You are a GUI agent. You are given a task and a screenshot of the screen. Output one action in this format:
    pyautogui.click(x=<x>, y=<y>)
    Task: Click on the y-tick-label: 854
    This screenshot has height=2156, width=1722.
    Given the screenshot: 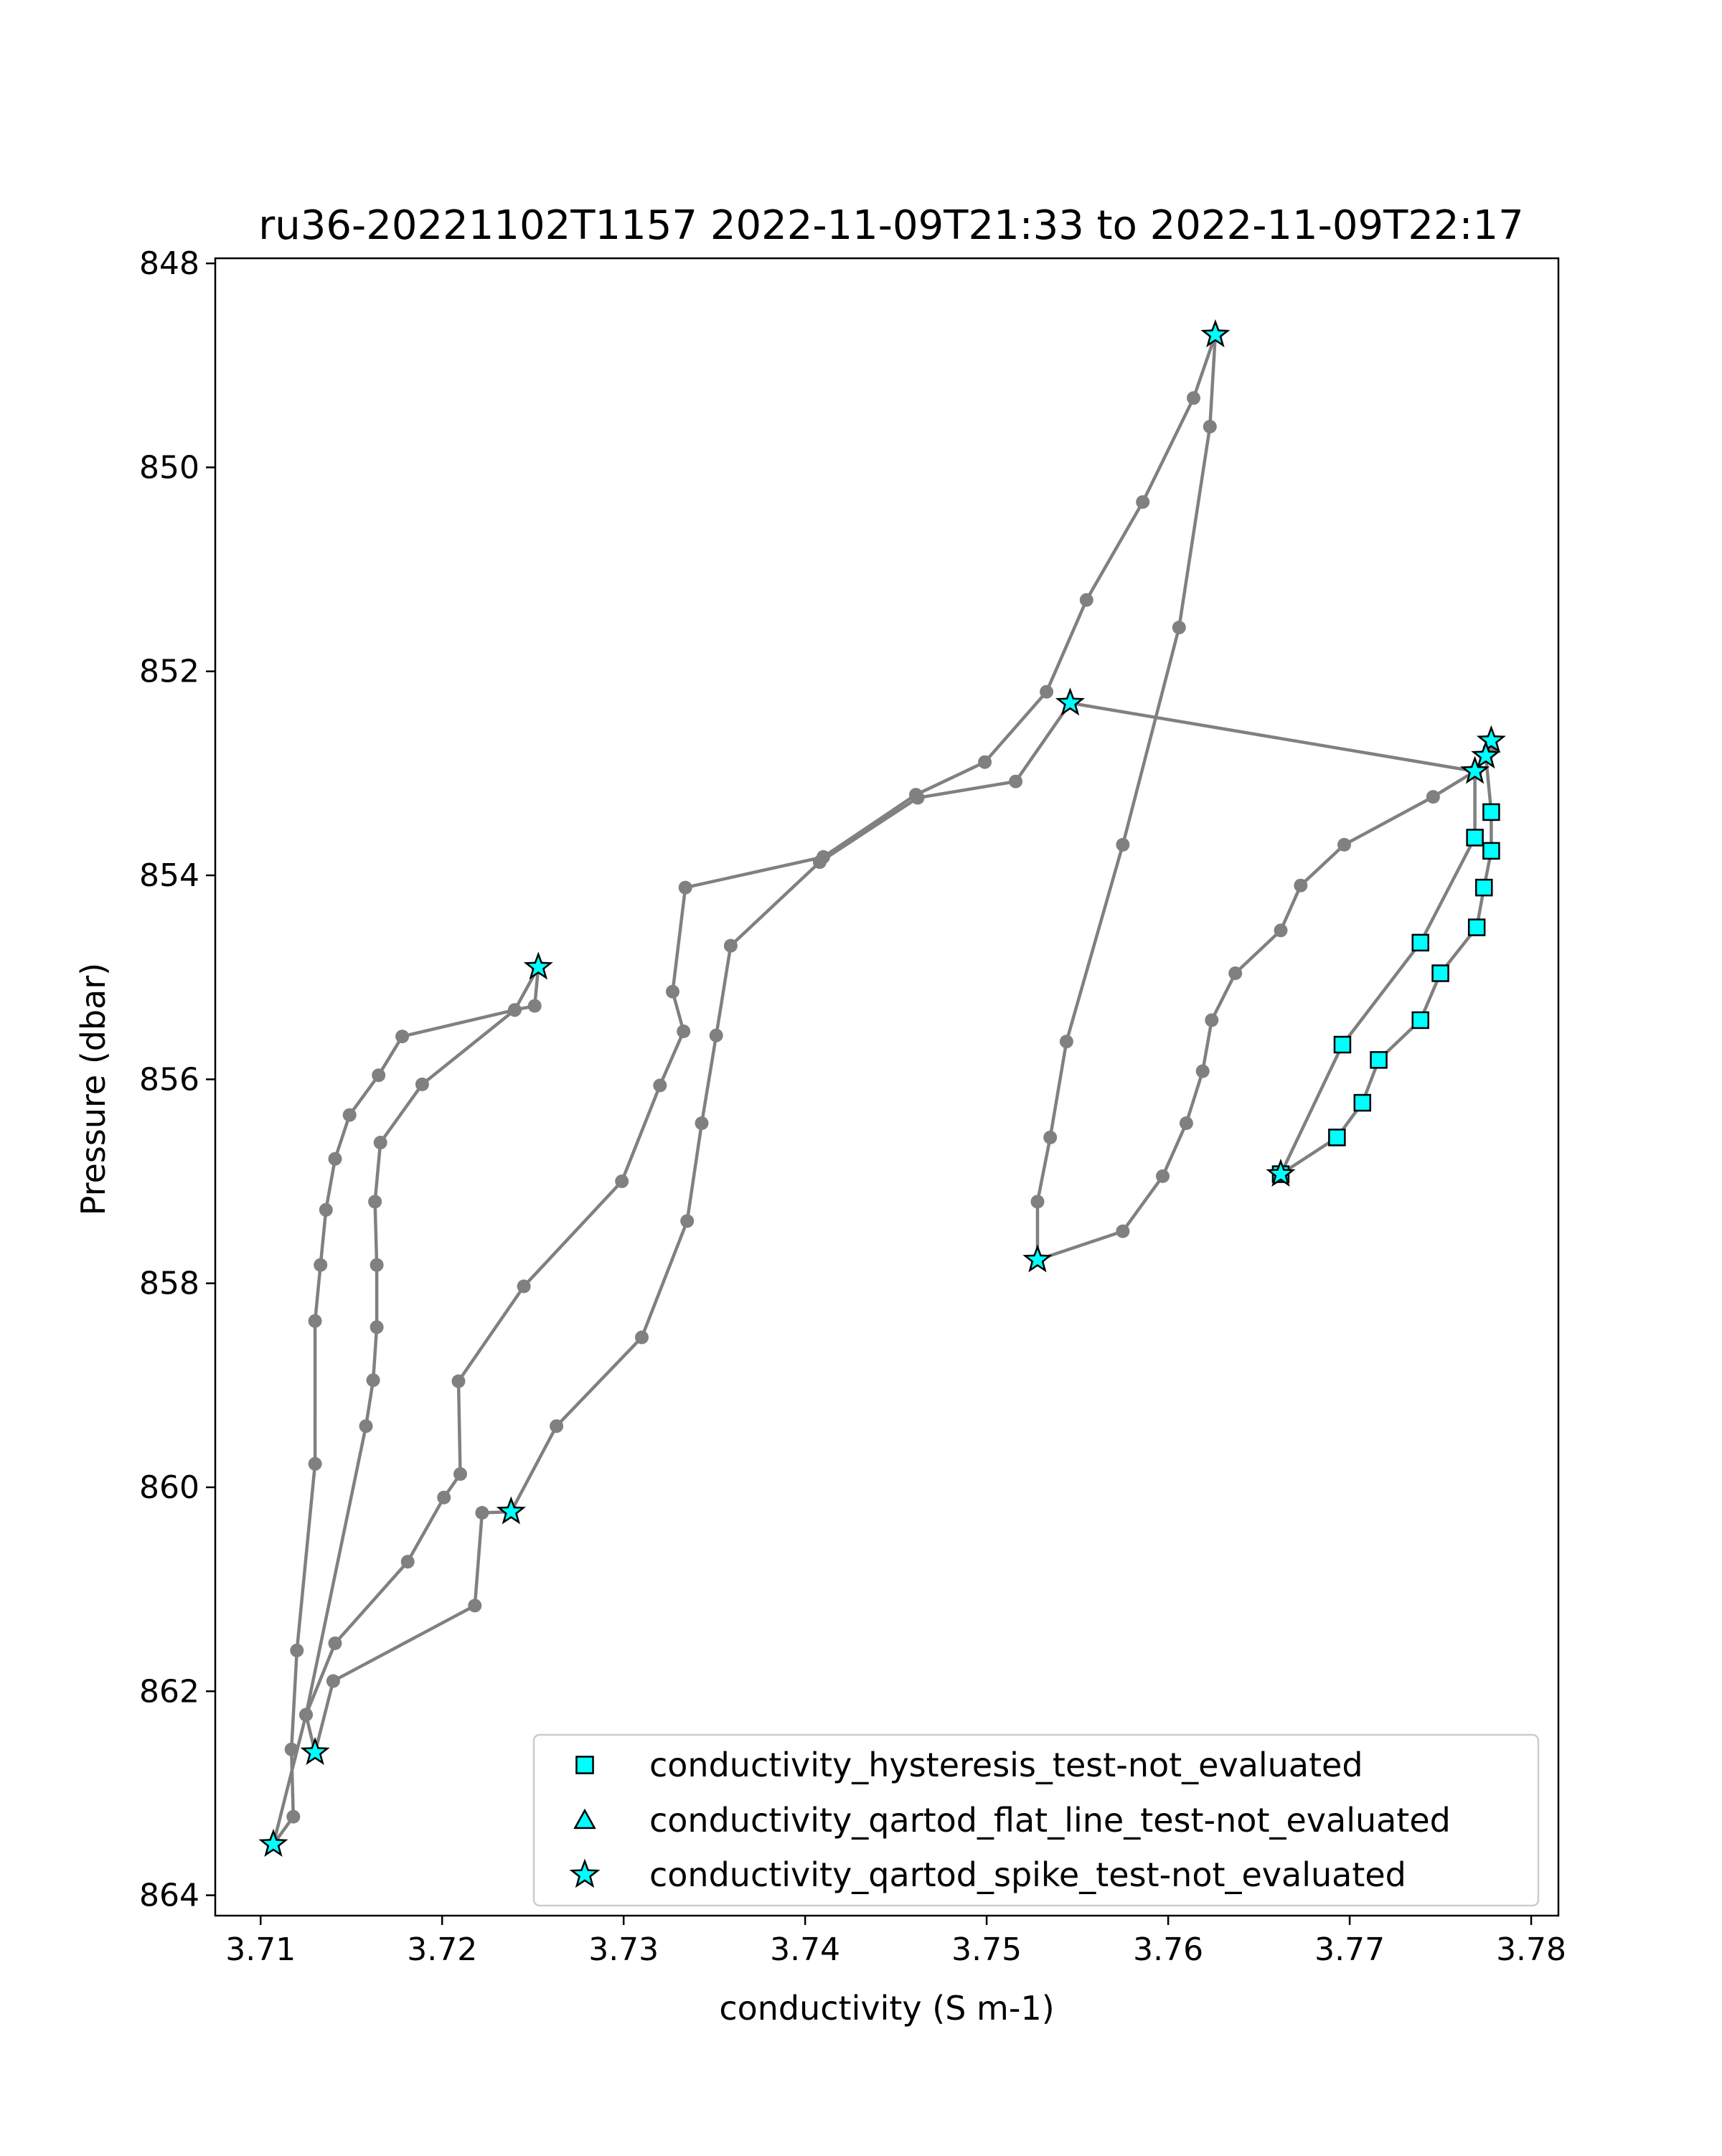 What is the action you would take?
    pyautogui.click(x=169, y=876)
    